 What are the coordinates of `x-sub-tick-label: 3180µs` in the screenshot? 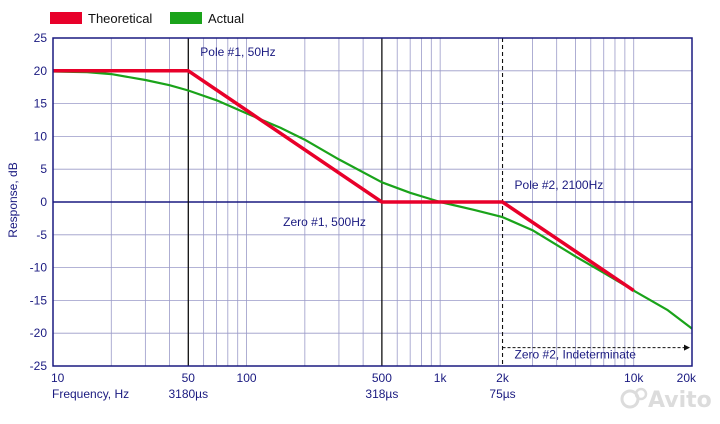 It's located at (188, 394).